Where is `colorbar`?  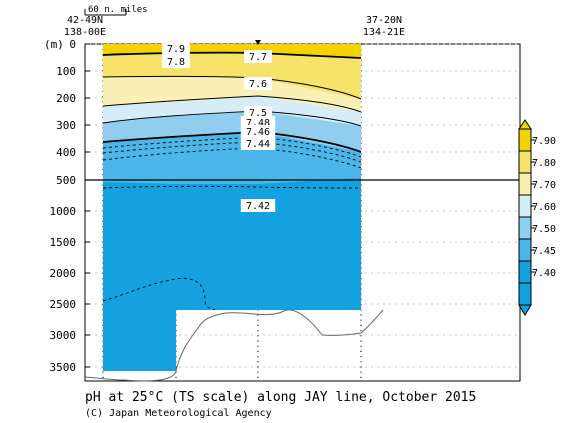
colorbar is located at coordinates (525, 217).